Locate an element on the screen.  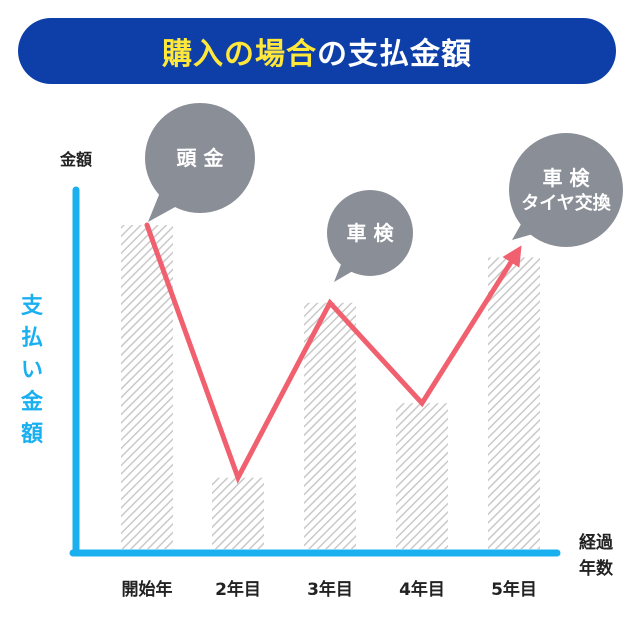
y-label-side-char: 払 is located at coordinates (32, 338).